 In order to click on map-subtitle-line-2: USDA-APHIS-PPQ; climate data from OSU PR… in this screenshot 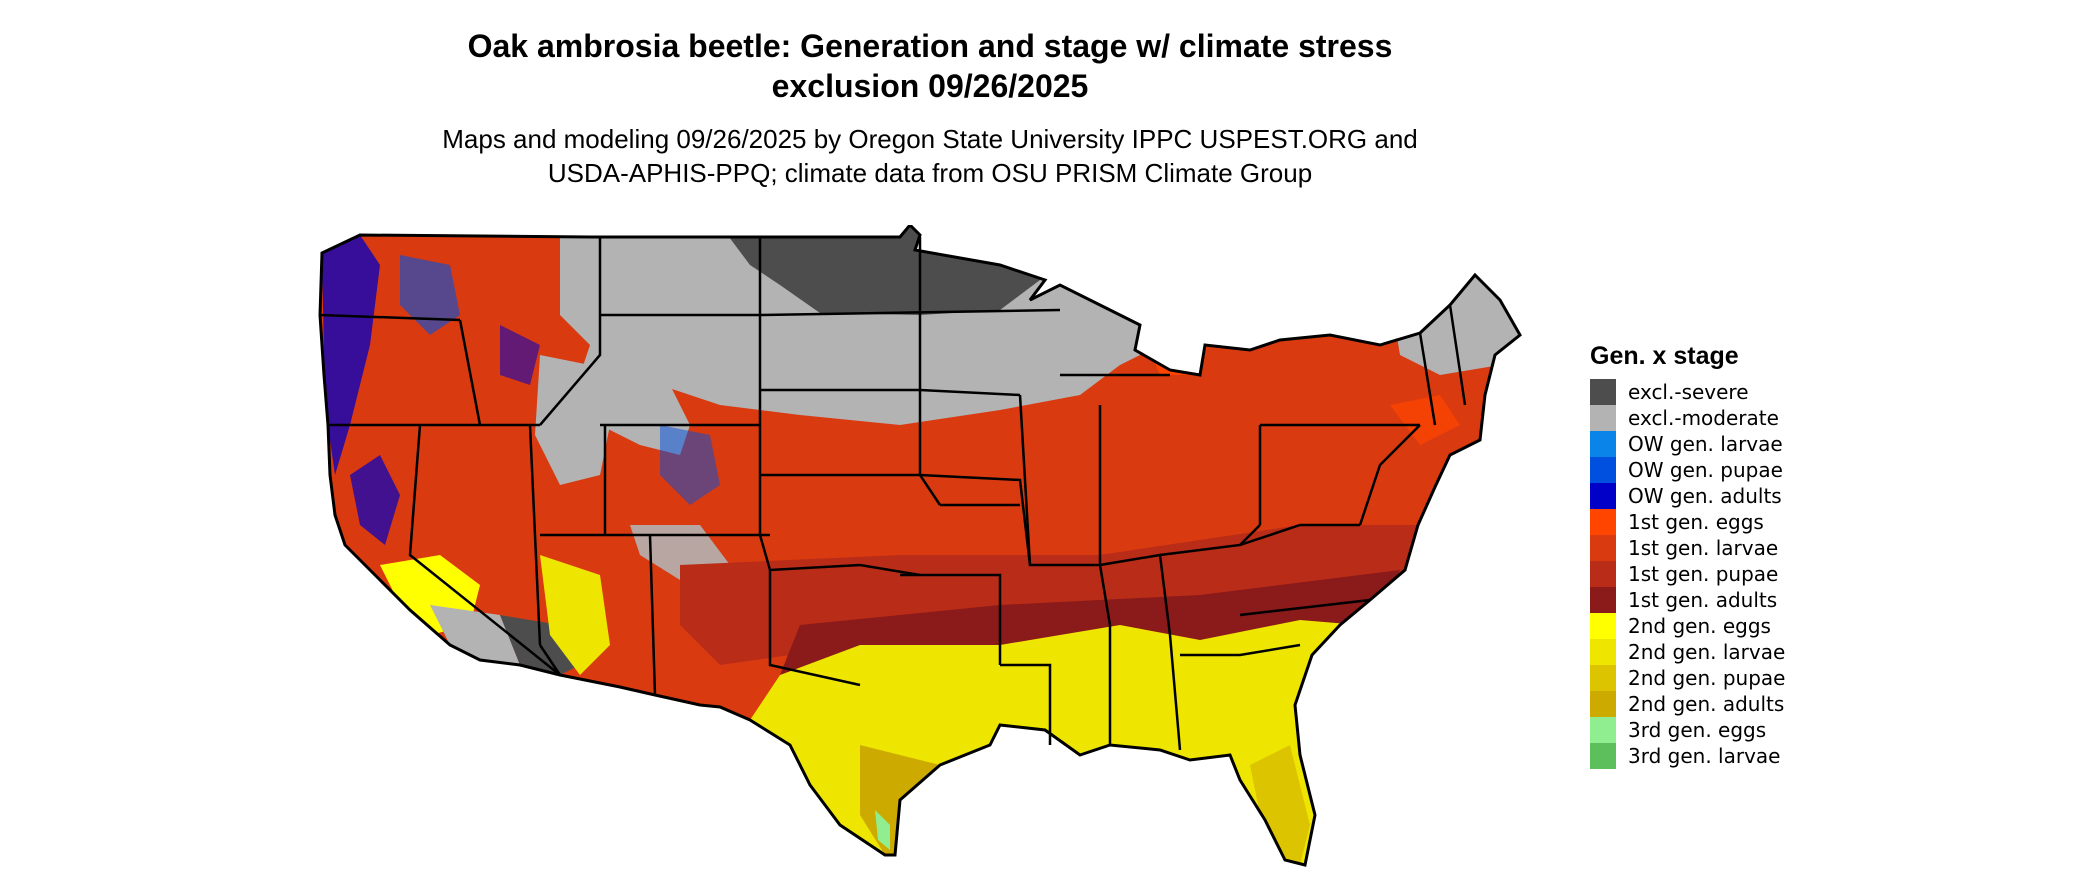, I will do `click(930, 173)`.